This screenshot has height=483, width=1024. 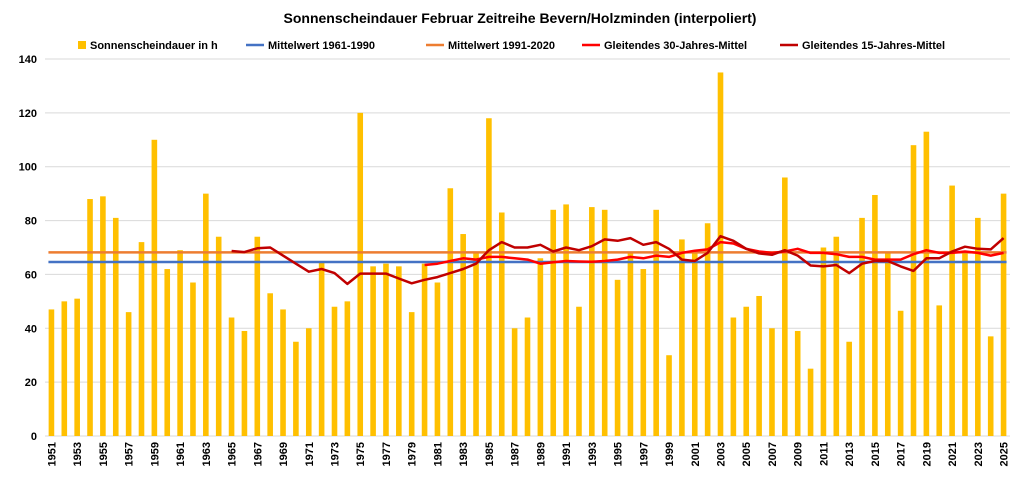 What do you see at coordinates (900, 373) in the screenshot?
I see `bar-2017` at bounding box center [900, 373].